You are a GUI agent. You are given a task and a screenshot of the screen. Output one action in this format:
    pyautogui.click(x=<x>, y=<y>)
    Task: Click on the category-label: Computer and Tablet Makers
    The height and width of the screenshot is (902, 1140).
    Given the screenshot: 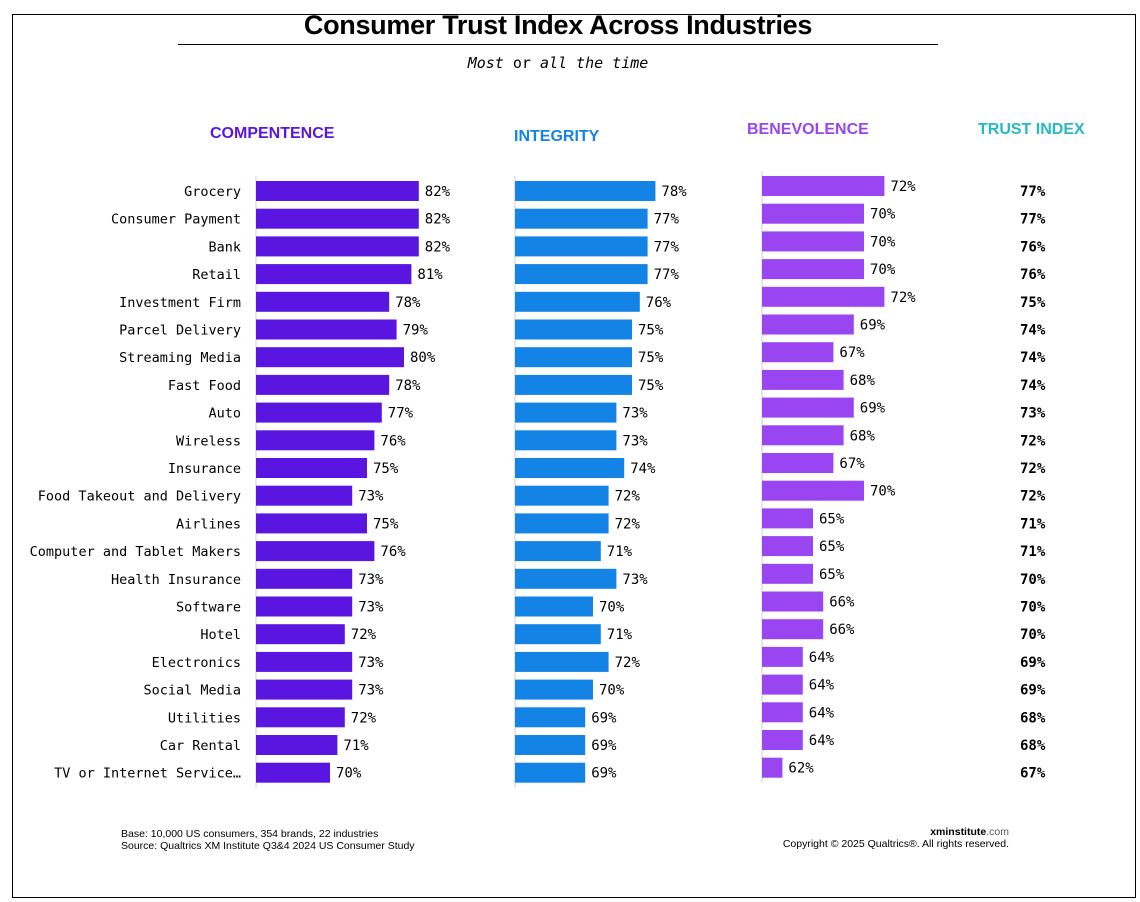 What is the action you would take?
    pyautogui.click(x=135, y=552)
    